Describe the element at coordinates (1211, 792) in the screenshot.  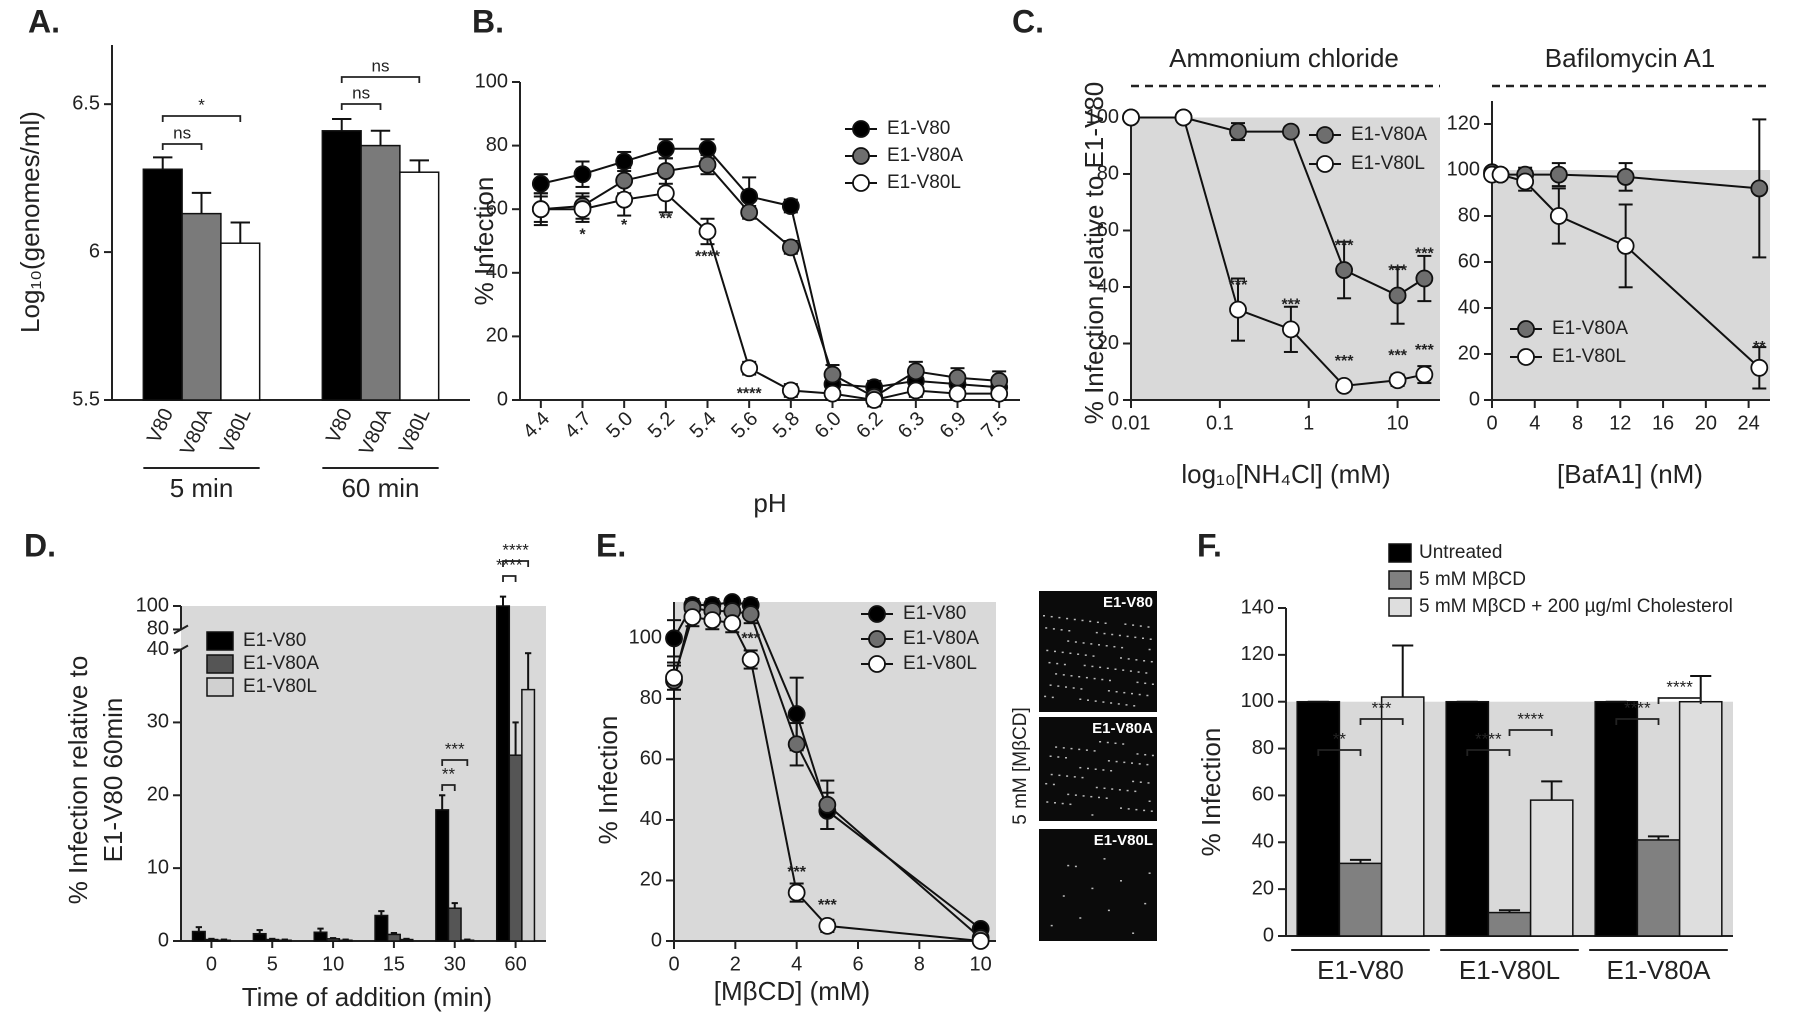
I see `y-axis-label: % Infection` at that location.